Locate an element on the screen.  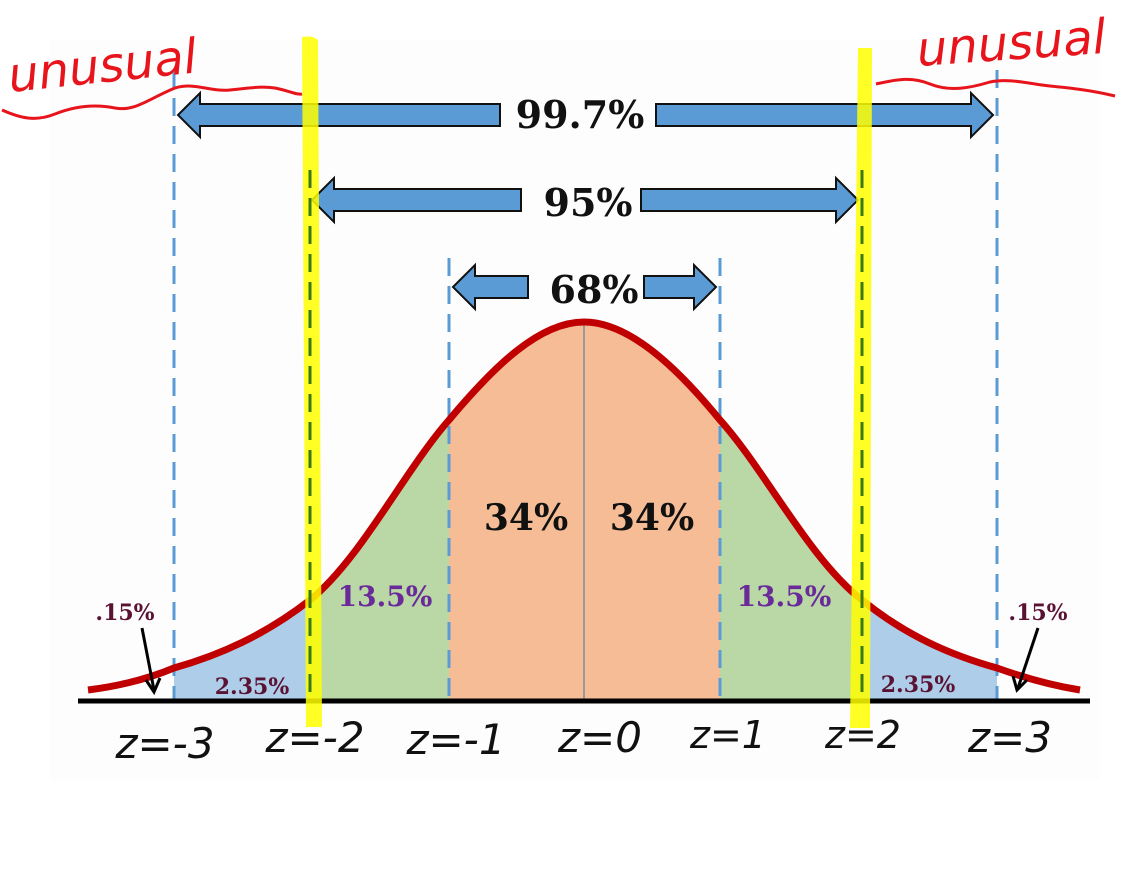
label-tail-right: 2.35% is located at coordinates (918, 685).